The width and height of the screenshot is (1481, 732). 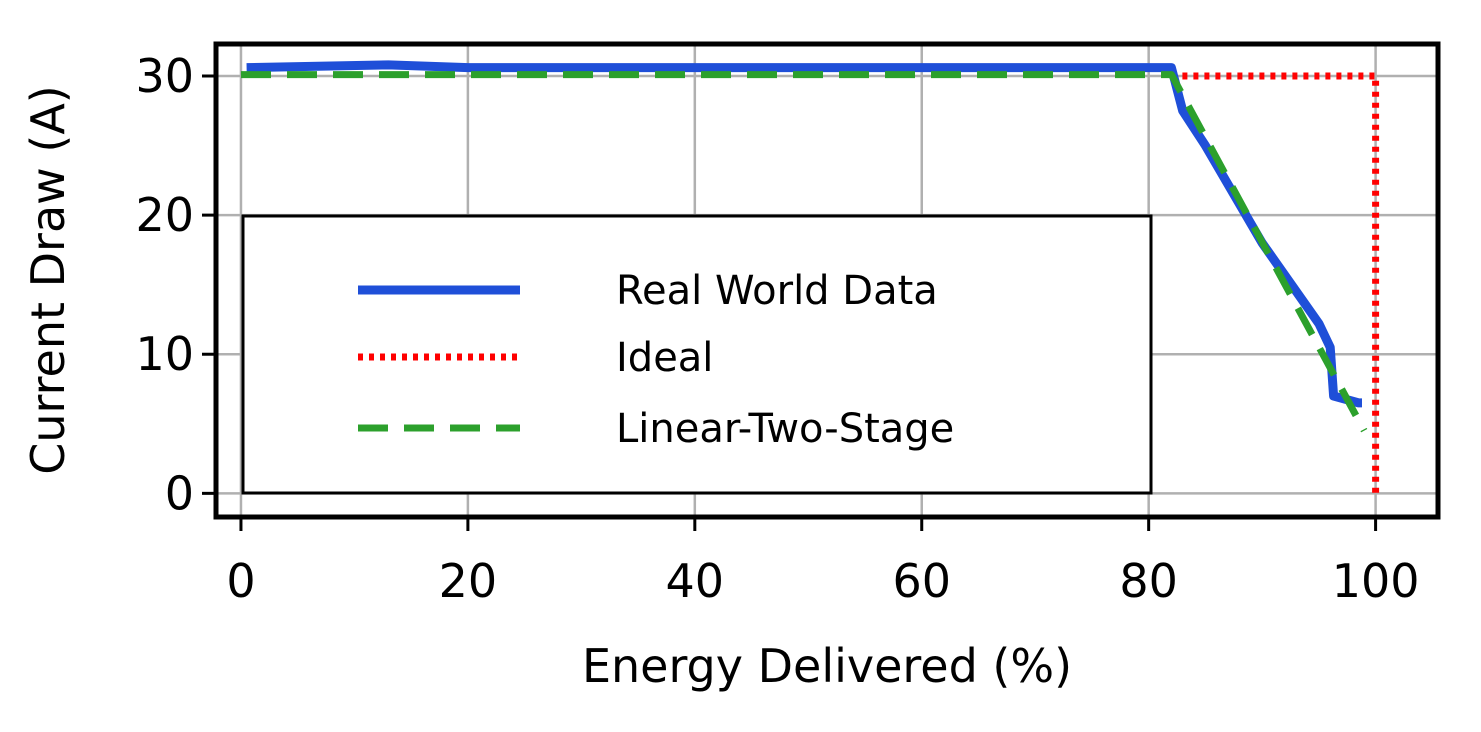 What do you see at coordinates (164, 354) in the screenshot?
I see `y-tick-label: 10` at bounding box center [164, 354].